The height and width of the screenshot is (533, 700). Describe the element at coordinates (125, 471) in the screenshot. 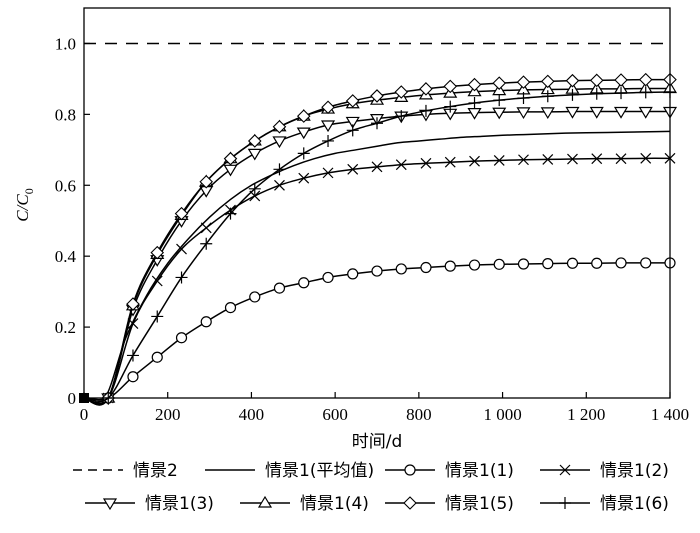

I see `legend-item-0: 情景2` at that location.